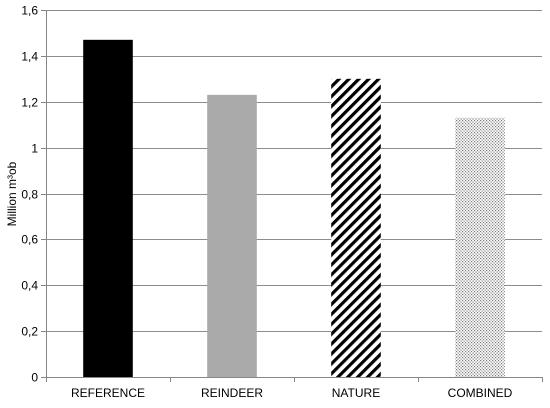 The image size is (550, 408). What do you see at coordinates (29, 286) in the screenshot?
I see `y-tick-label: 0,4` at bounding box center [29, 286].